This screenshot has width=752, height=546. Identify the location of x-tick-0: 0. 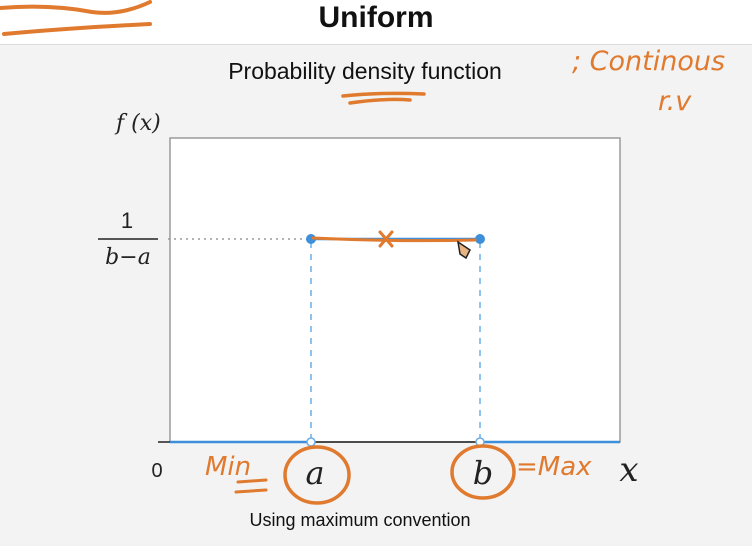
(156, 471).